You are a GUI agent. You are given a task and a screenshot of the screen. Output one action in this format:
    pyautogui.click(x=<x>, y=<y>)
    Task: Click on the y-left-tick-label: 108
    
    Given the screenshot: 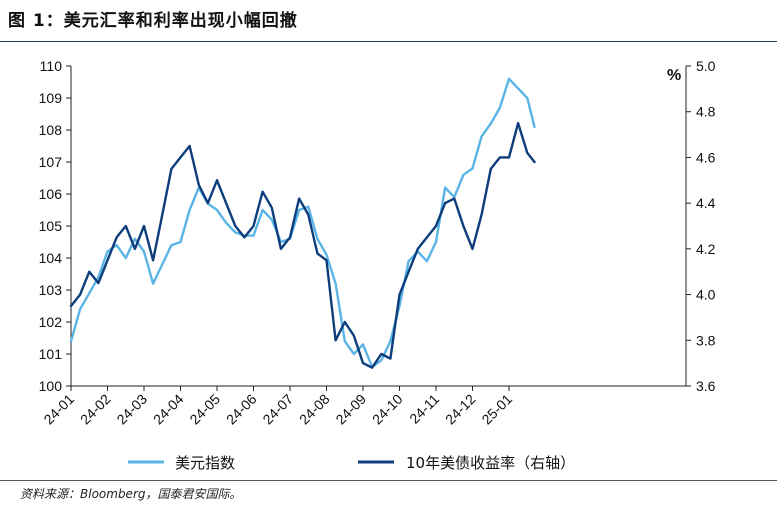 What is the action you would take?
    pyautogui.click(x=51, y=130)
    